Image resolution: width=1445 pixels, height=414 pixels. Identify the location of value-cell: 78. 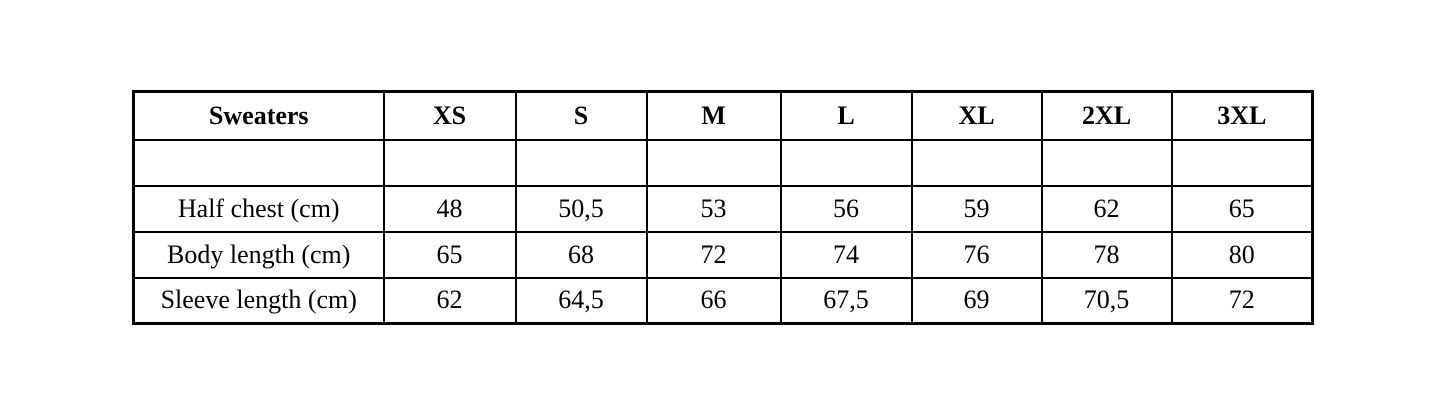
(1106, 254).